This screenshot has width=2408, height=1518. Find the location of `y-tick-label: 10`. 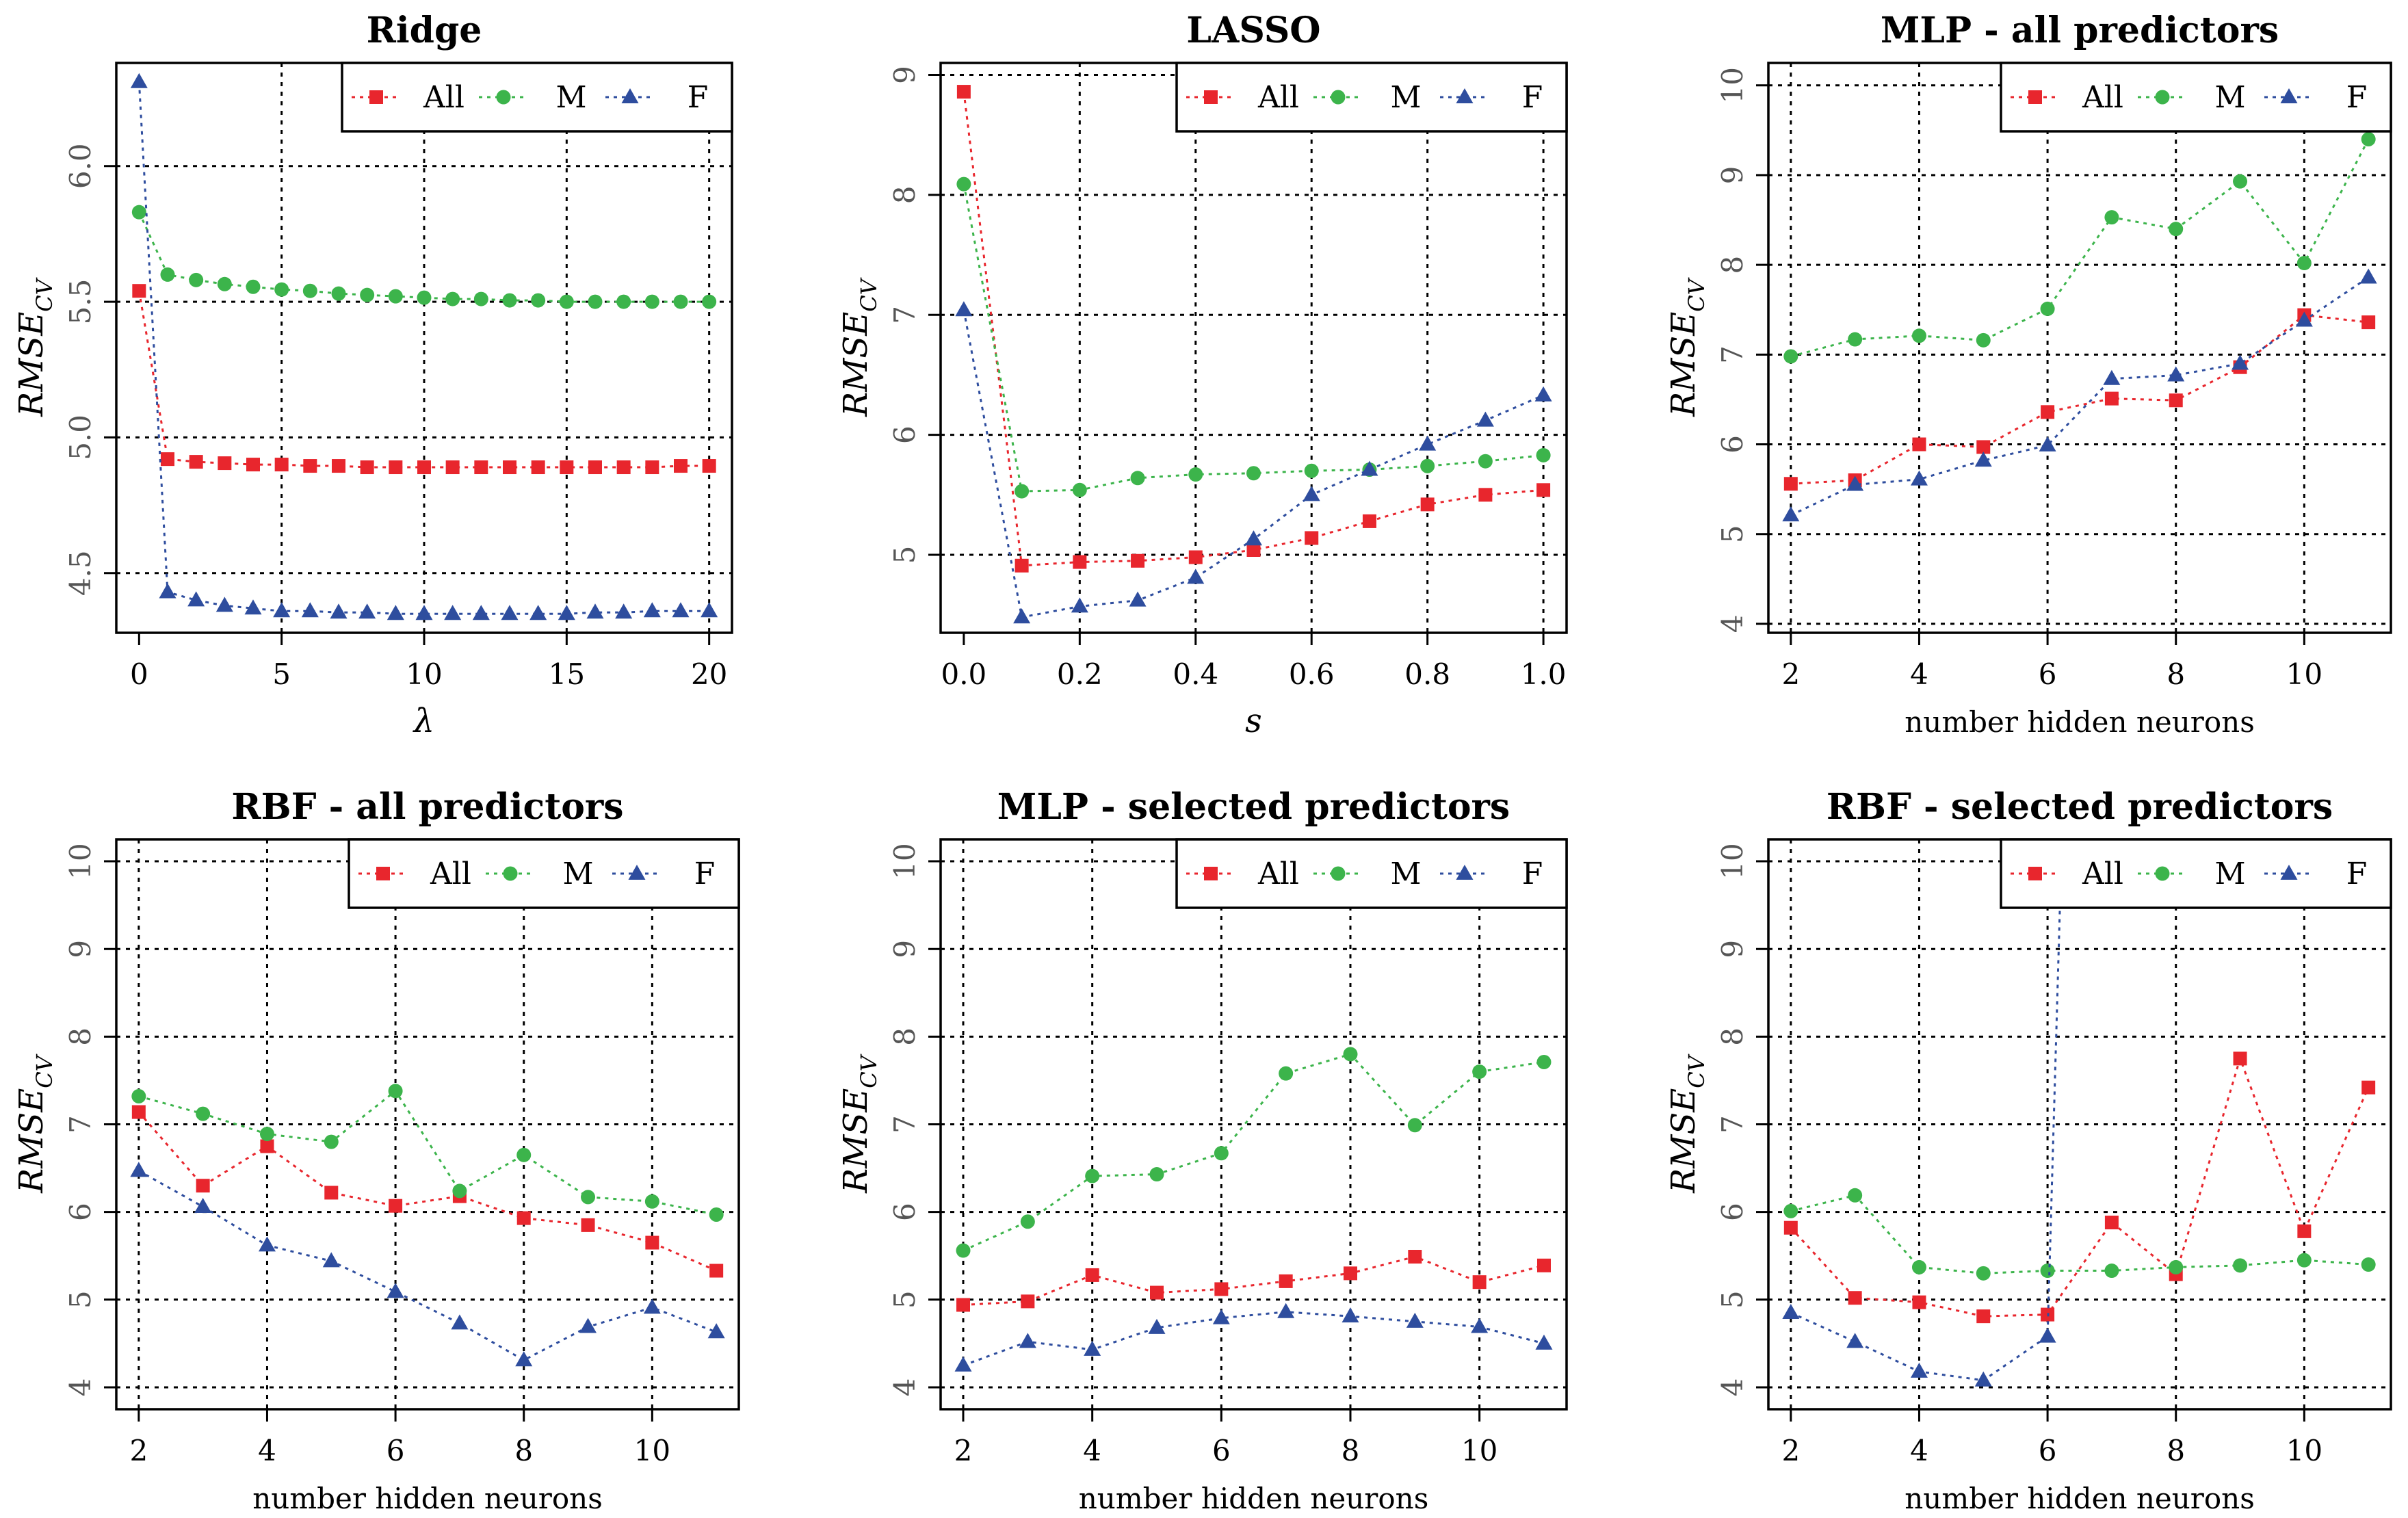

y-tick-label: 10 is located at coordinates (1732, 85).